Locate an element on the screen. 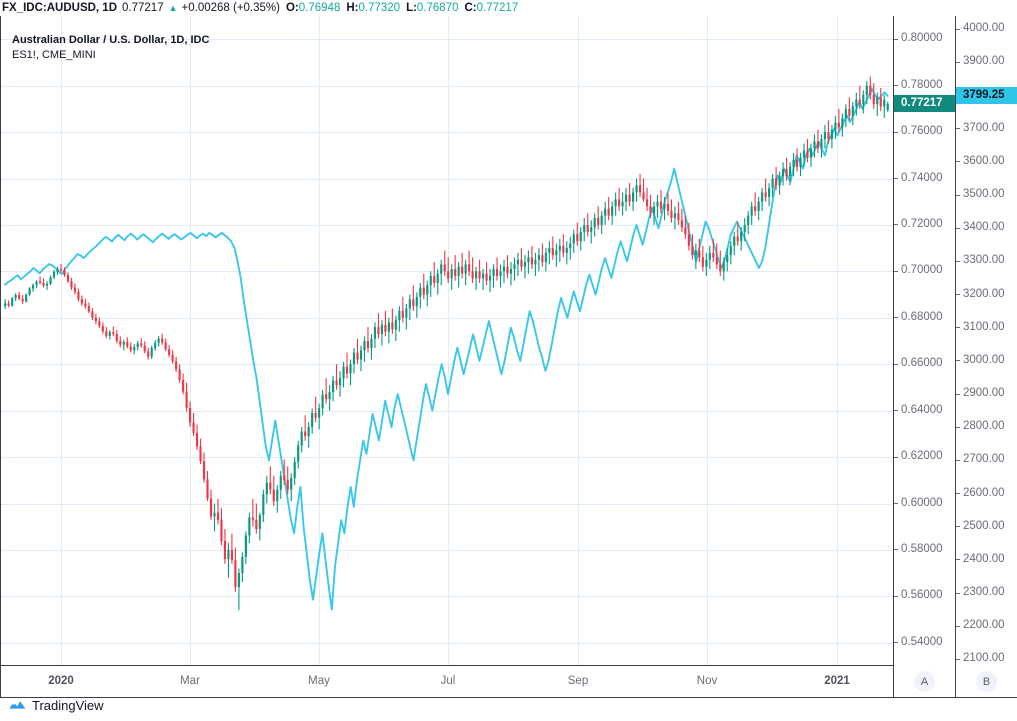 This screenshot has height=721, width=1017. tick-label: 3300.00 is located at coordinates (984, 260).